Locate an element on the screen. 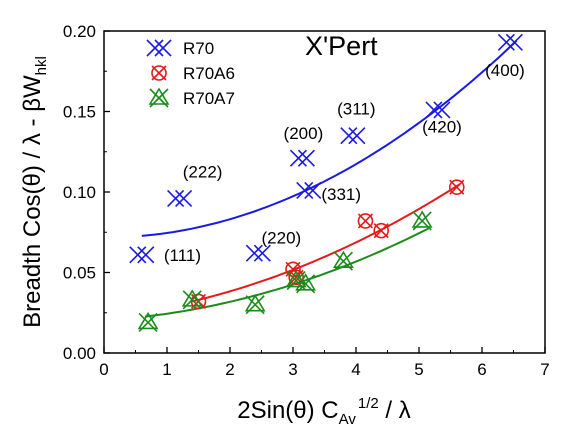  legend-label: R70 is located at coordinates (198, 48).